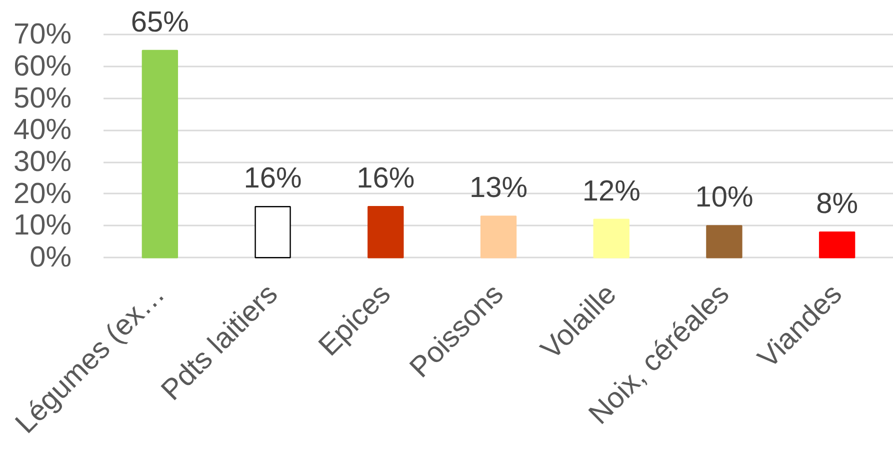 This screenshot has height=454, width=893. What do you see at coordinates (724, 198) in the screenshot?
I see `data-label: 10%` at bounding box center [724, 198].